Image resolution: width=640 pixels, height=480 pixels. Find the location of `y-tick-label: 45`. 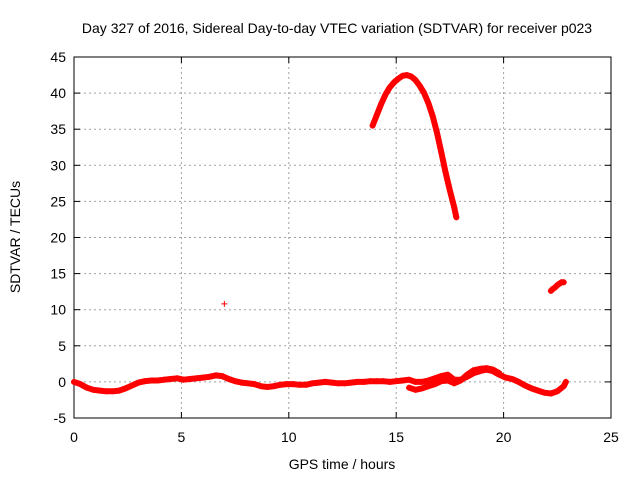

y-tick-label: 45 is located at coordinates (58, 57).